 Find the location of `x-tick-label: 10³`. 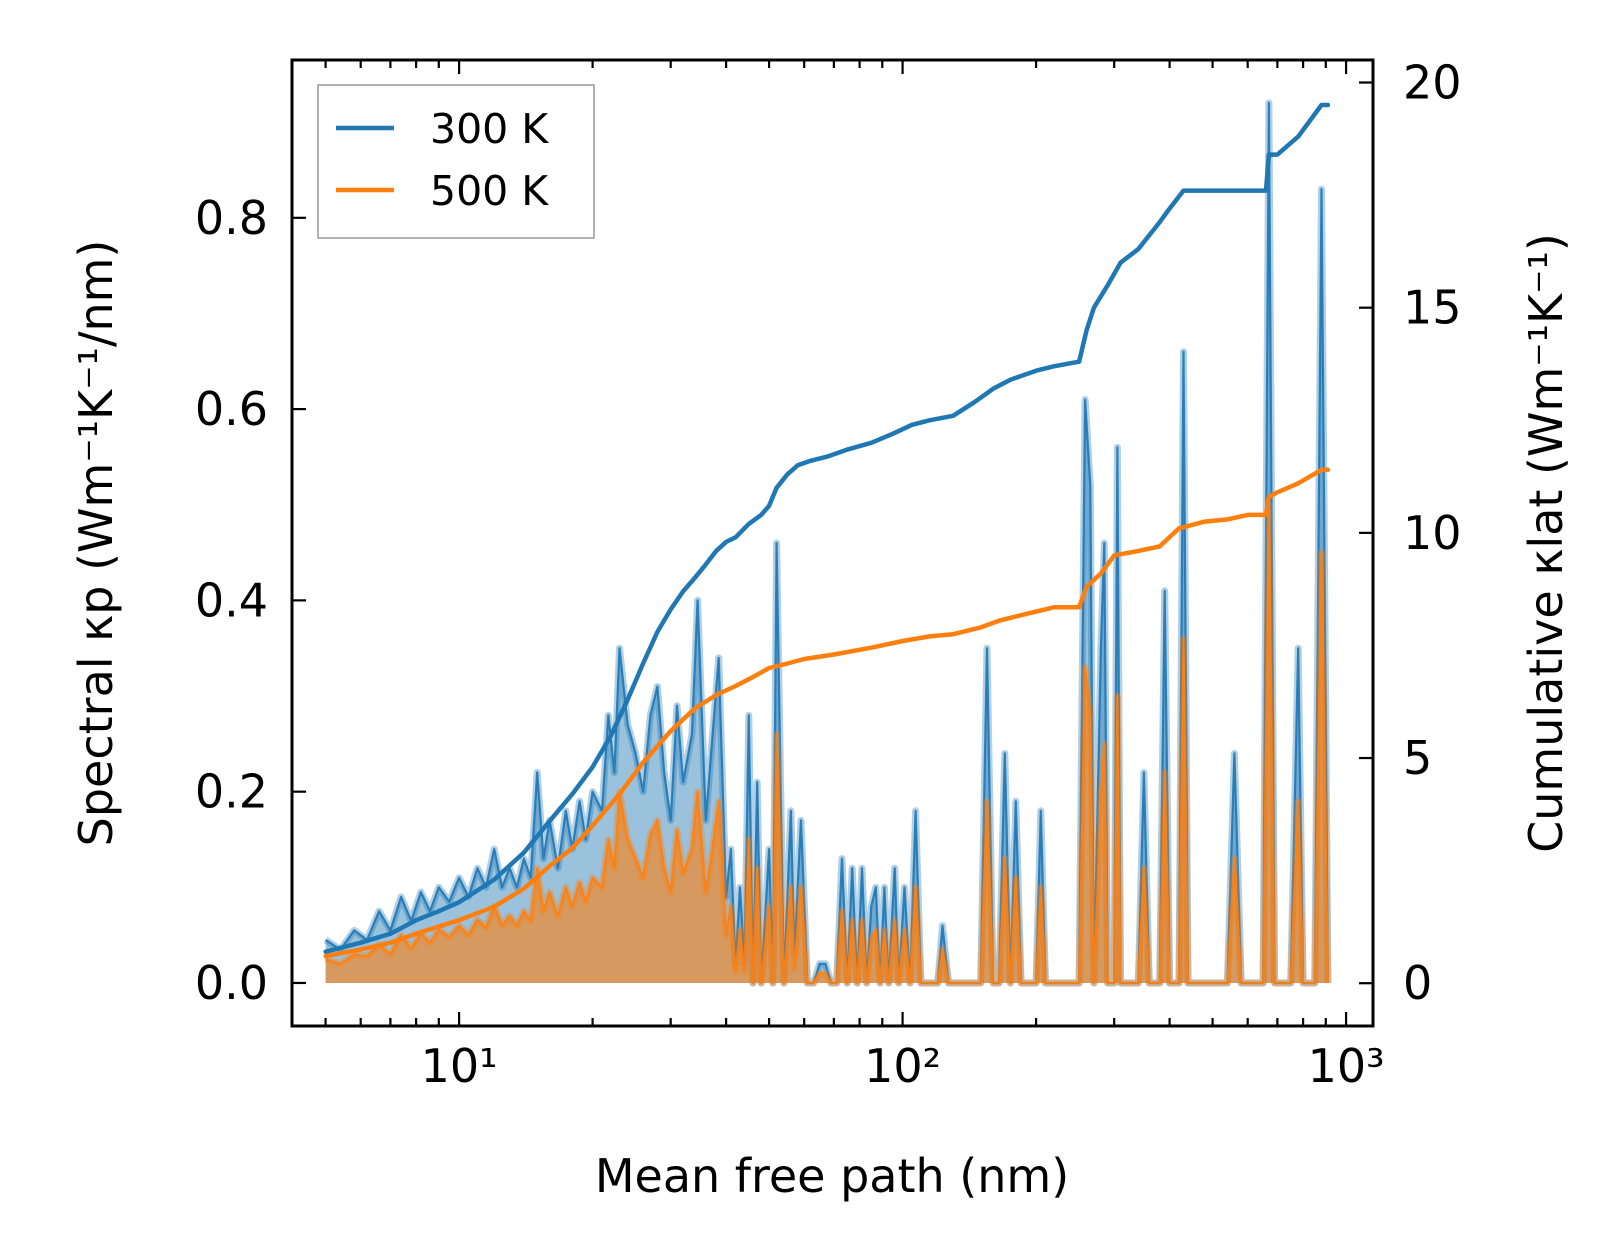

x-tick-label: 10³ is located at coordinates (1346, 1066).